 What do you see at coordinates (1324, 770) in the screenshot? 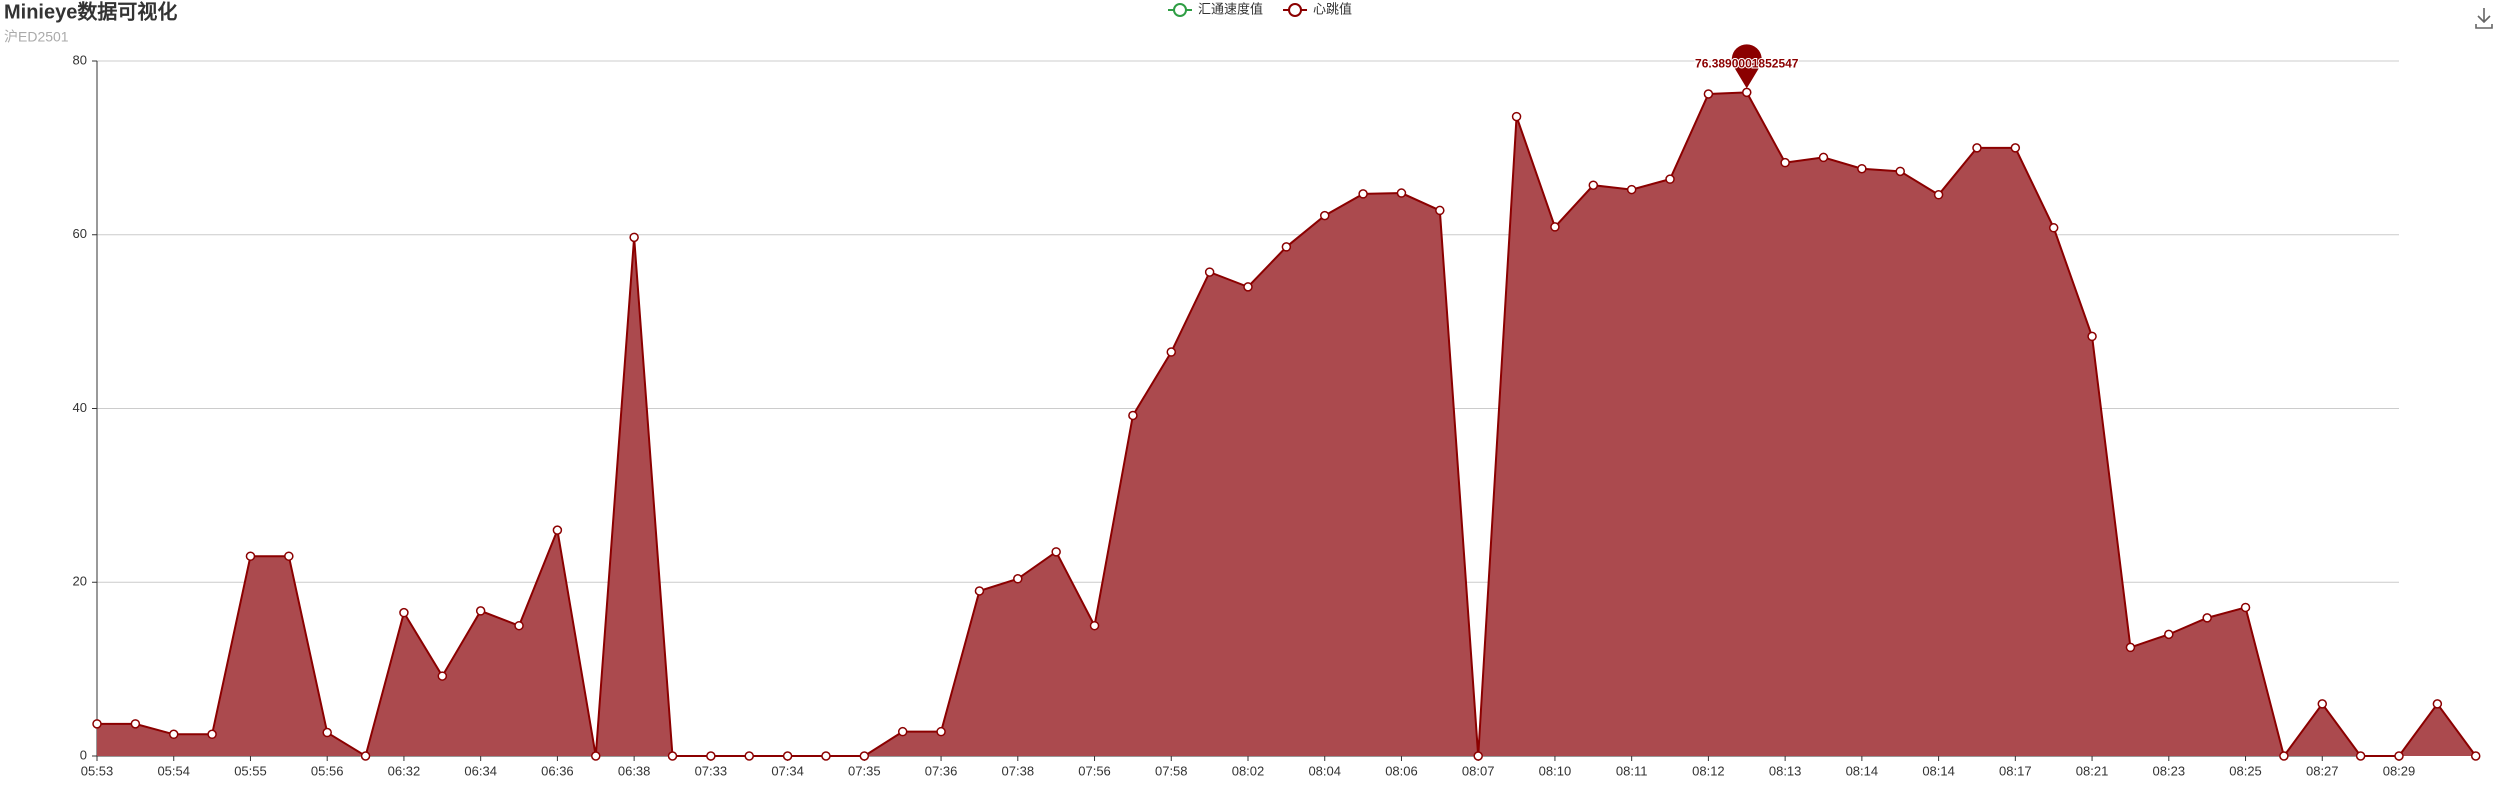
I see `x-tick-label: 08:04` at bounding box center [1324, 770].